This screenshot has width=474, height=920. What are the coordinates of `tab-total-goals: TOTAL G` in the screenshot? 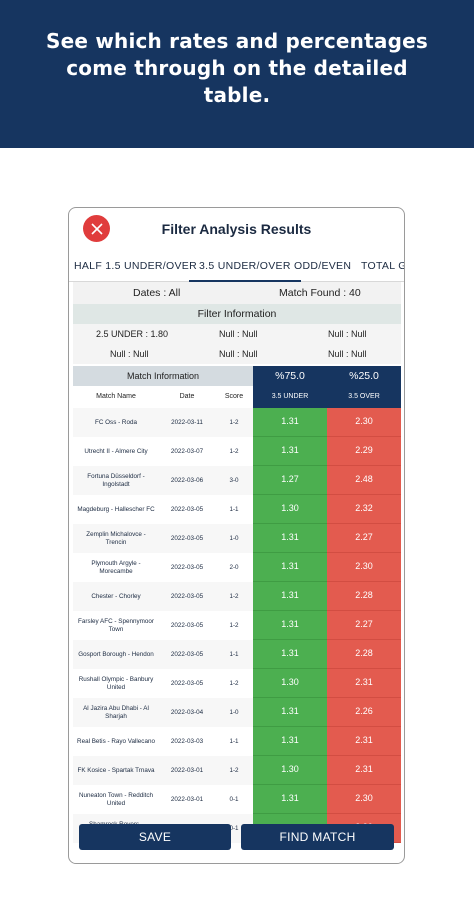 It's located at (383, 266).